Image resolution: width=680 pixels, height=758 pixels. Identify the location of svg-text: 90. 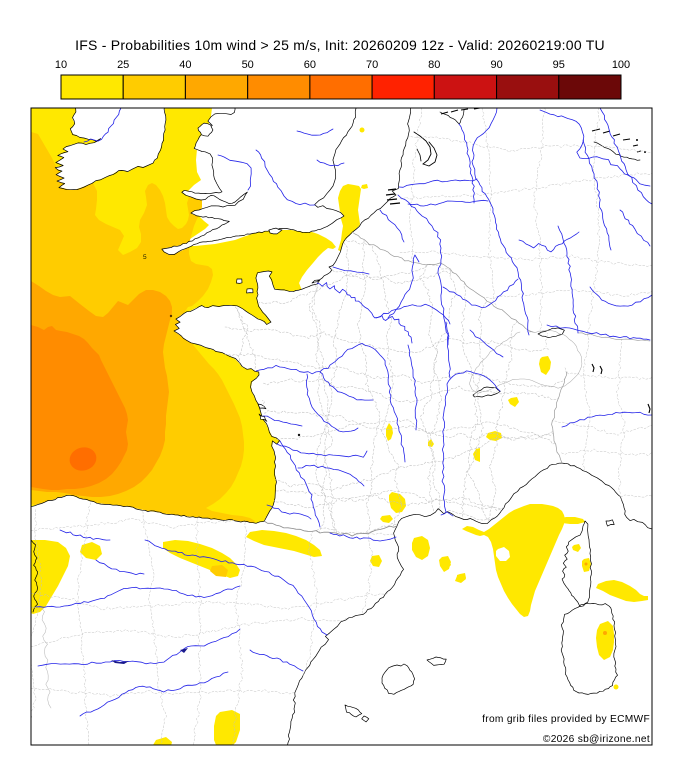
(496, 65).